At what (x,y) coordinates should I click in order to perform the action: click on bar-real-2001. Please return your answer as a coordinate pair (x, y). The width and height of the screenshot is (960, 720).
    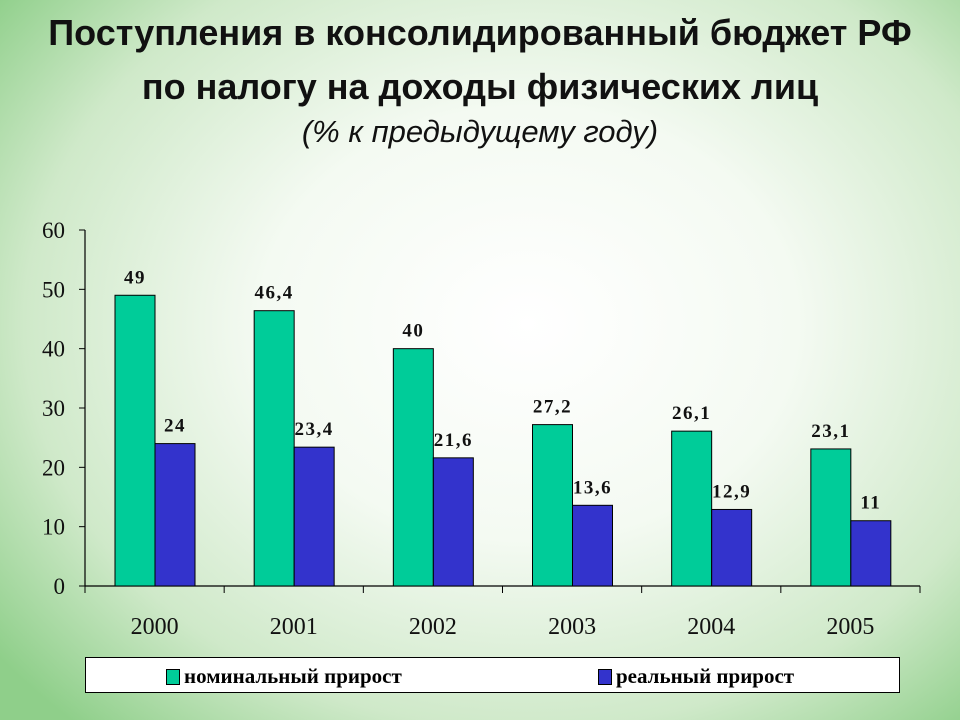
    Looking at the image, I should click on (314, 516).